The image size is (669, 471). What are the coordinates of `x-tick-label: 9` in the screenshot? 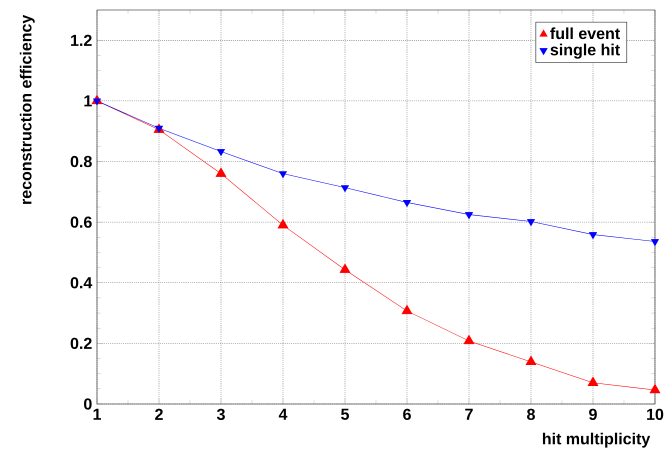 It's located at (593, 414).